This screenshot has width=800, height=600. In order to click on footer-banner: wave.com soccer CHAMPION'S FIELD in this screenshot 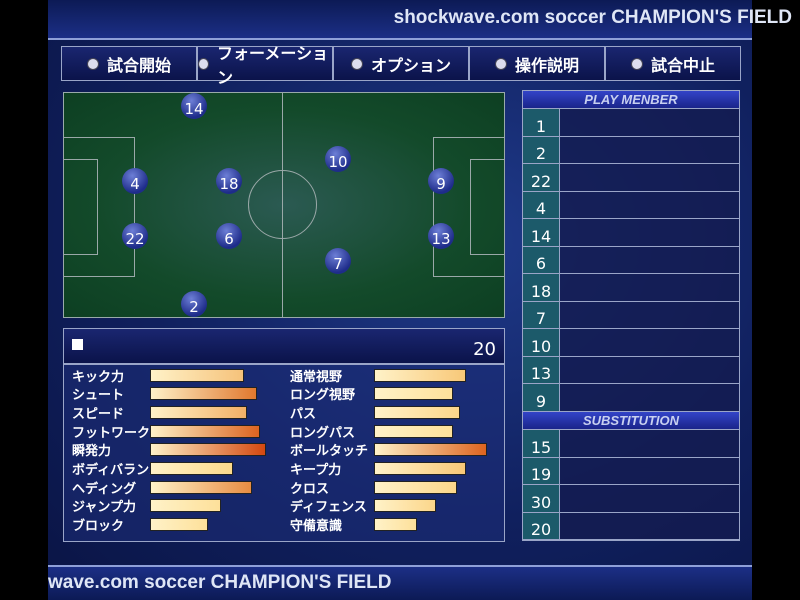, I will do `click(400, 582)`.